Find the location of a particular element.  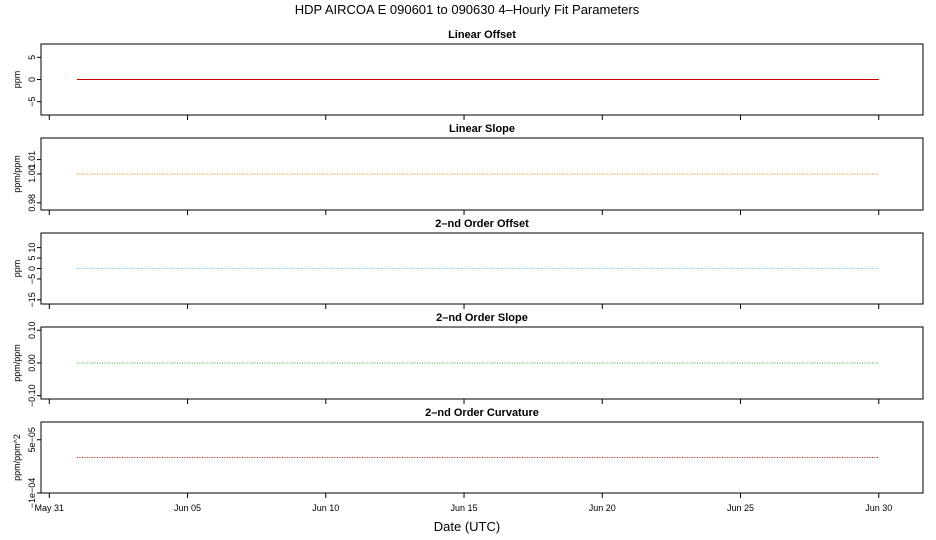

y-tick-label: 0.98 is located at coordinates (32, 203).